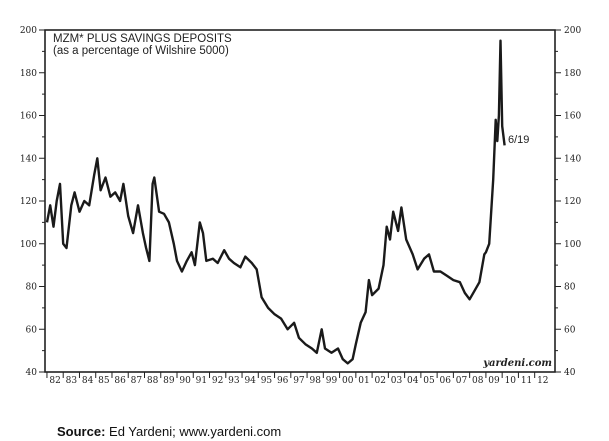 This screenshot has width=609, height=441. What do you see at coordinates (120, 381) in the screenshot?
I see `x-tick-label: 86` at bounding box center [120, 381].